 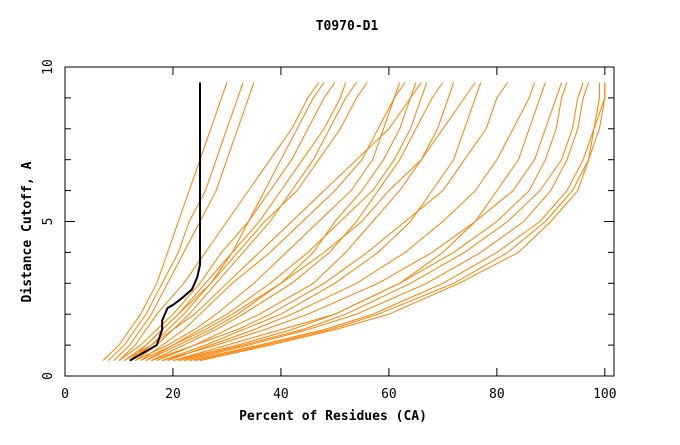 I want to click on y-tick-label: 0, so click(x=48, y=376).